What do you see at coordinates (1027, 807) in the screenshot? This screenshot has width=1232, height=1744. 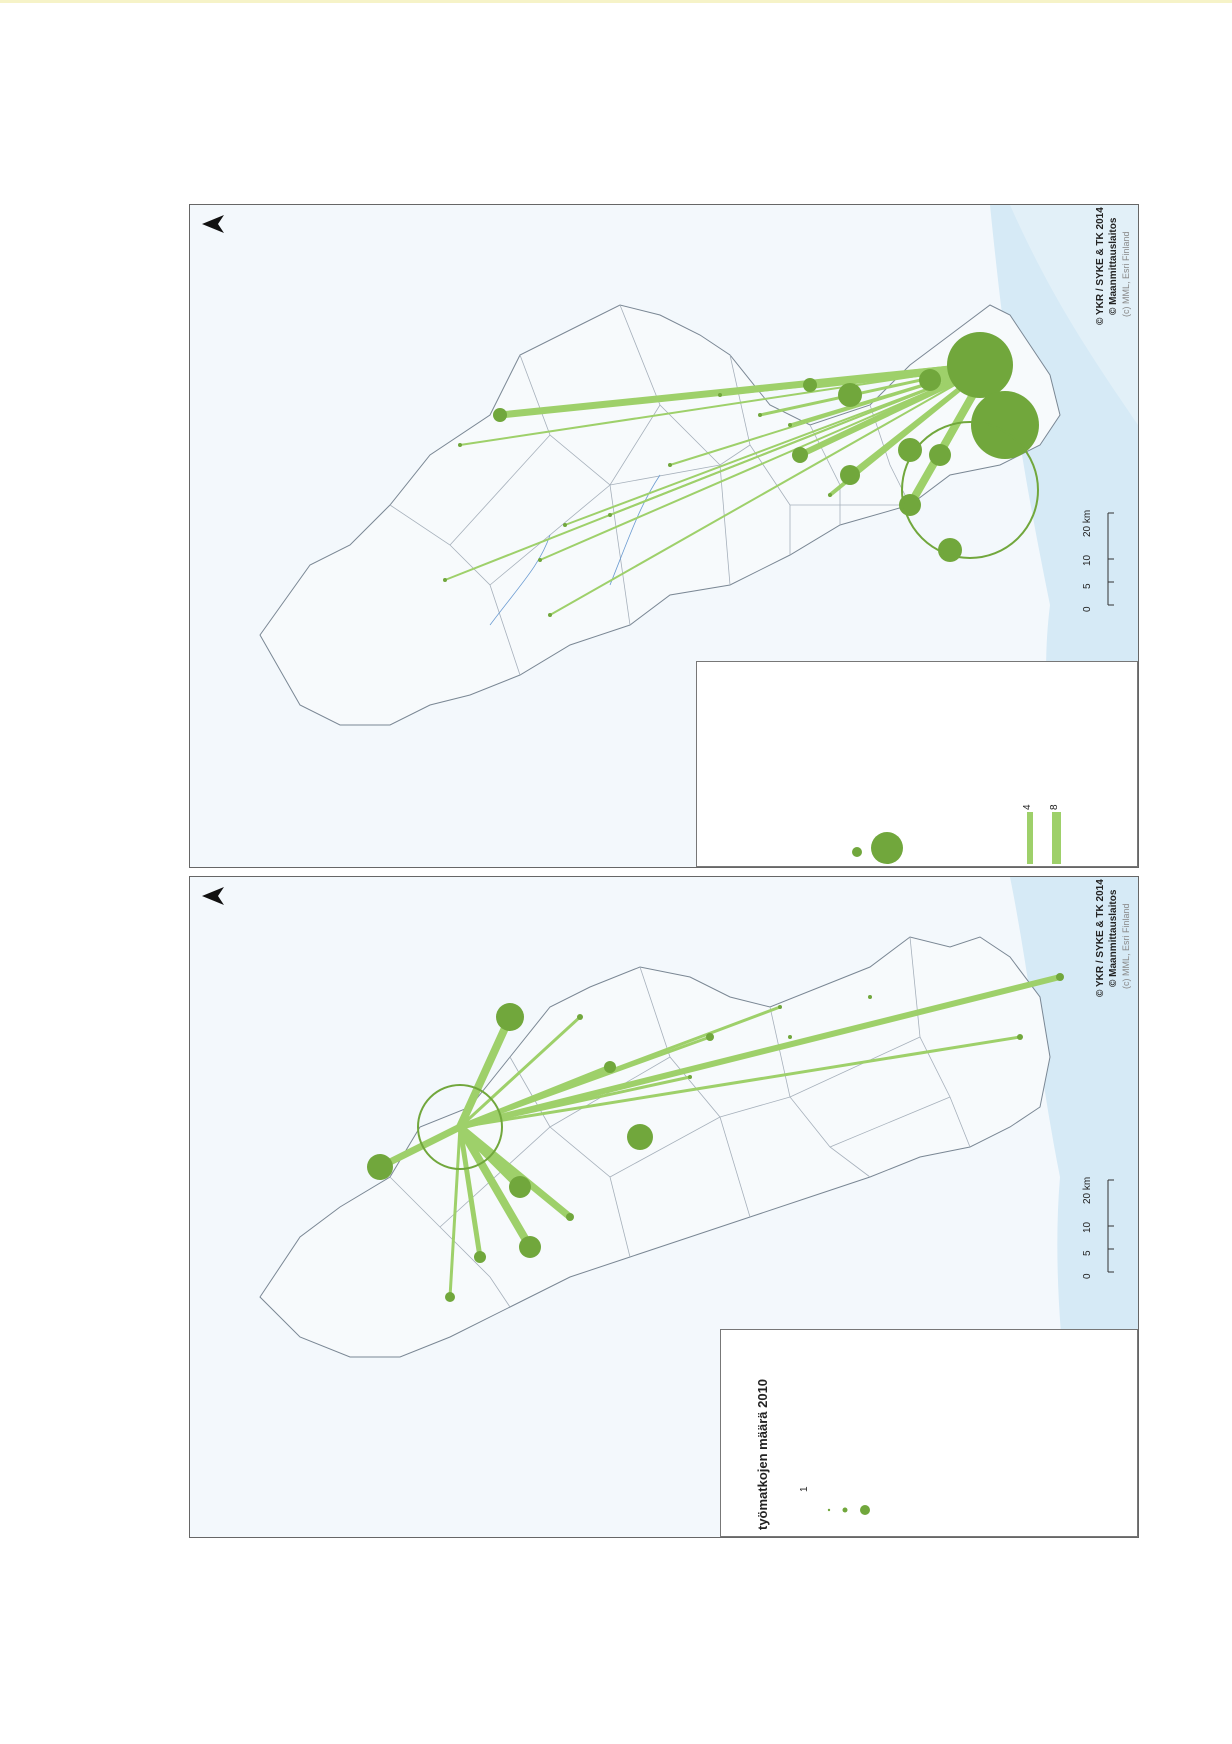 I see `legend-line-label-4: 4` at bounding box center [1027, 807].